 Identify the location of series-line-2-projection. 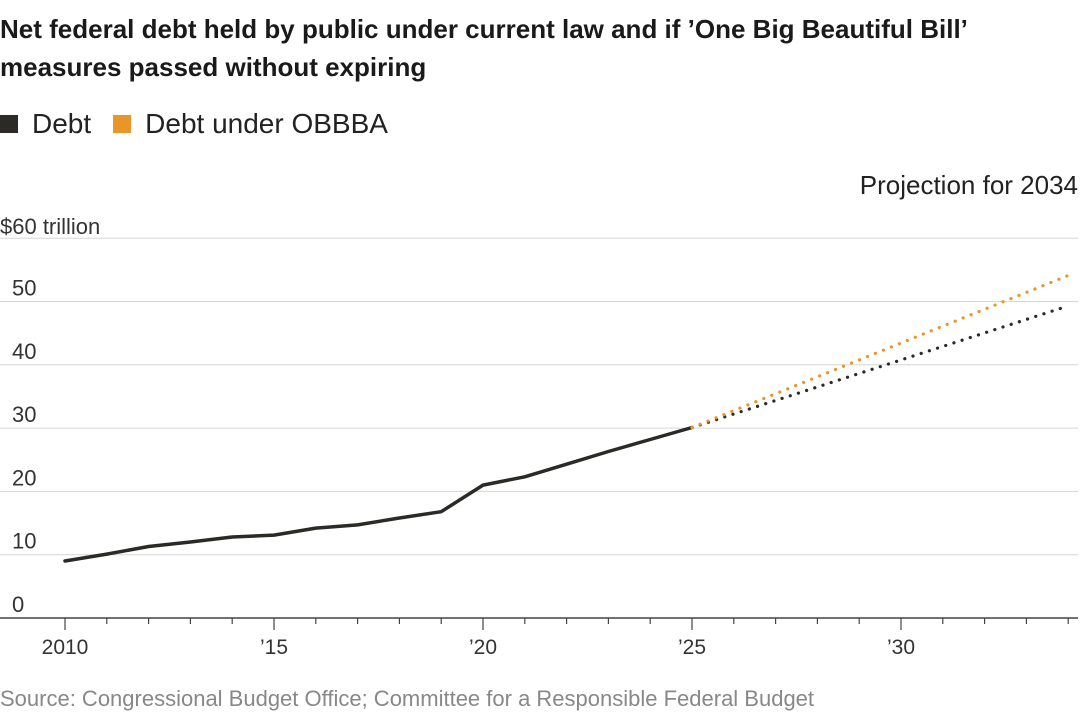
(880, 351).